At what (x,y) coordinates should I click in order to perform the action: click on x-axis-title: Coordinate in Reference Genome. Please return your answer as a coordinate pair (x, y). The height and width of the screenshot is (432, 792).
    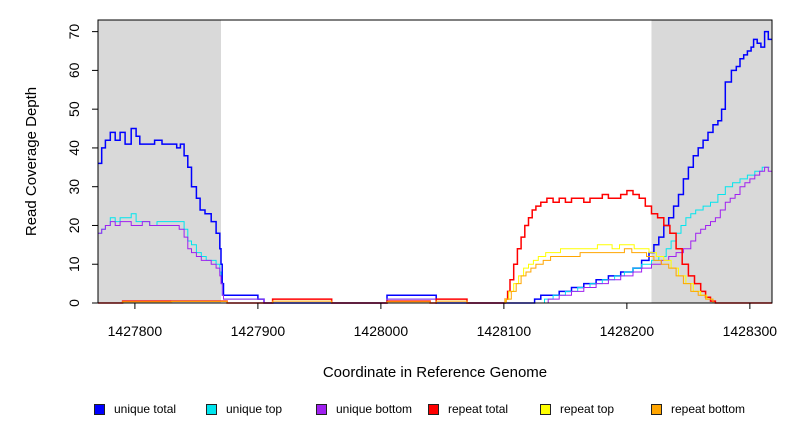
    Looking at the image, I should click on (435, 372).